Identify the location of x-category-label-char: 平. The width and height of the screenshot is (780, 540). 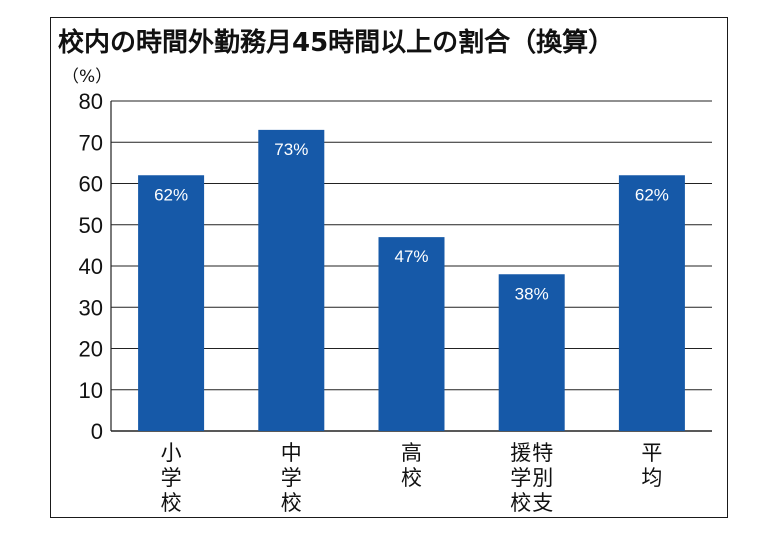
(651, 453).